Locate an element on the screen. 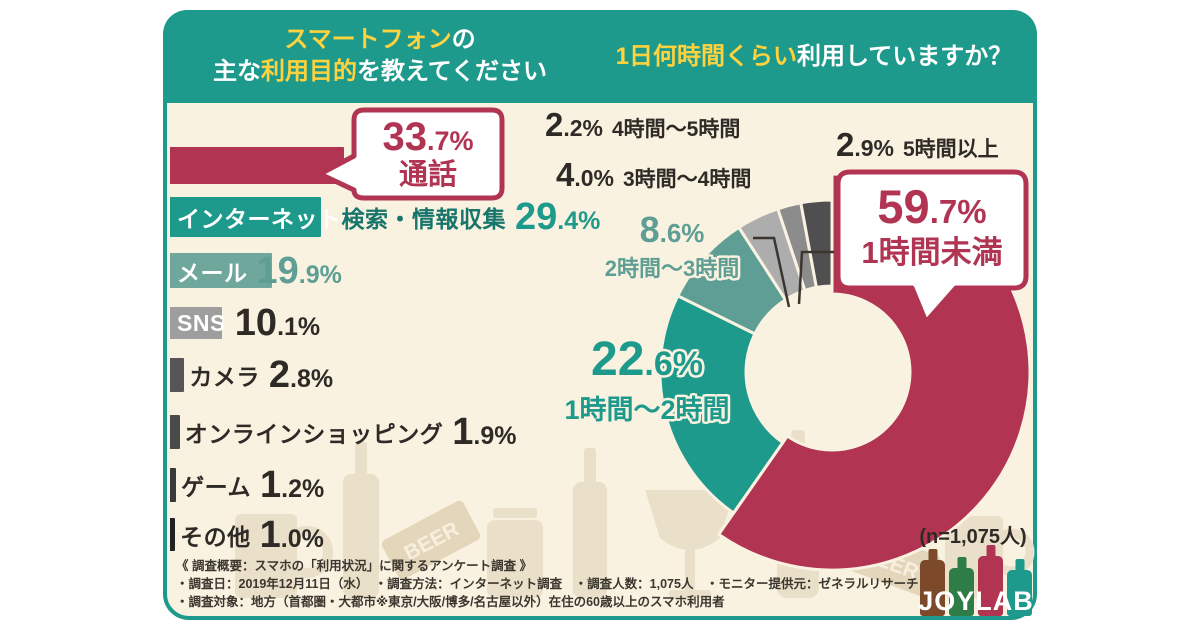 This screenshot has width=1200, height=630. donut-category-4-5h: 4時間〜5時間 is located at coordinates (676, 129).